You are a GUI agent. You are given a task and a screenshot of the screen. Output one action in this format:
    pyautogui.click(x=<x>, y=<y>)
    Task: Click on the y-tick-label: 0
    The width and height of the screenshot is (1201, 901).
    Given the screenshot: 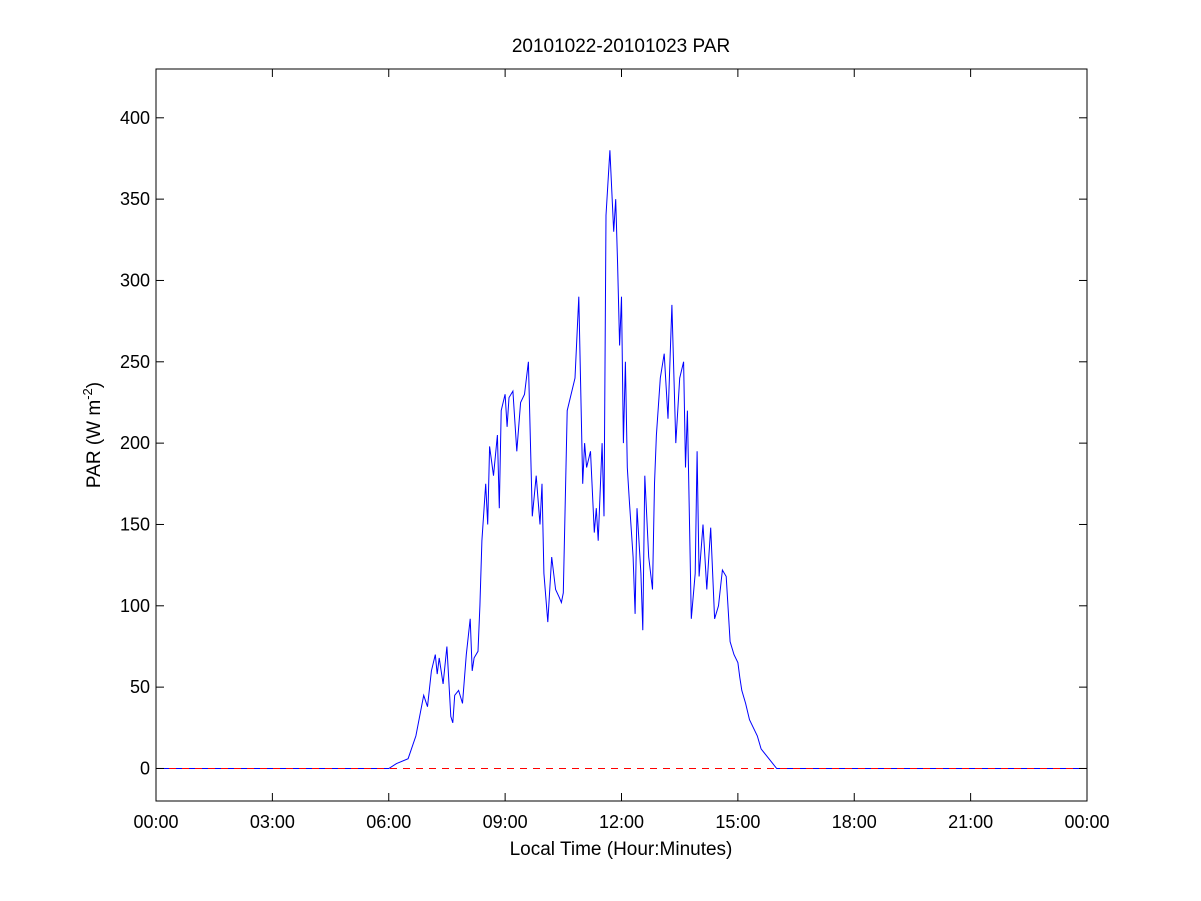 What is the action you would take?
    pyautogui.click(x=145, y=768)
    